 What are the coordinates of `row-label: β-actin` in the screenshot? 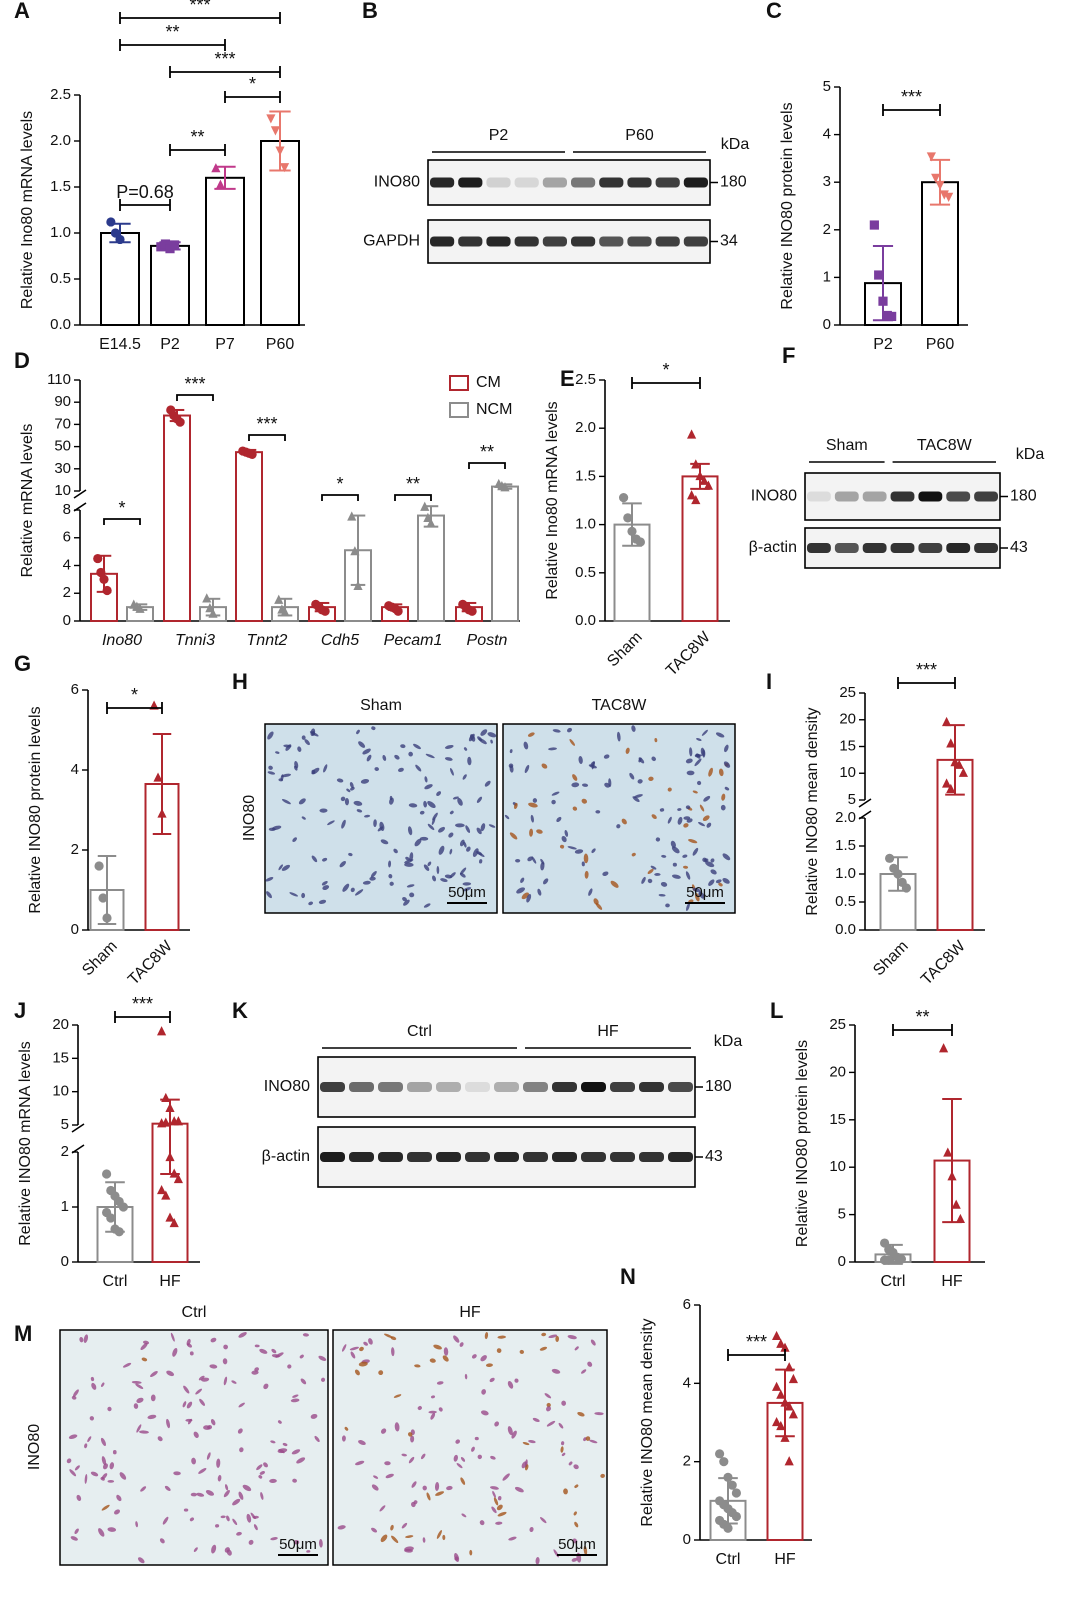 It's located at (773, 547).